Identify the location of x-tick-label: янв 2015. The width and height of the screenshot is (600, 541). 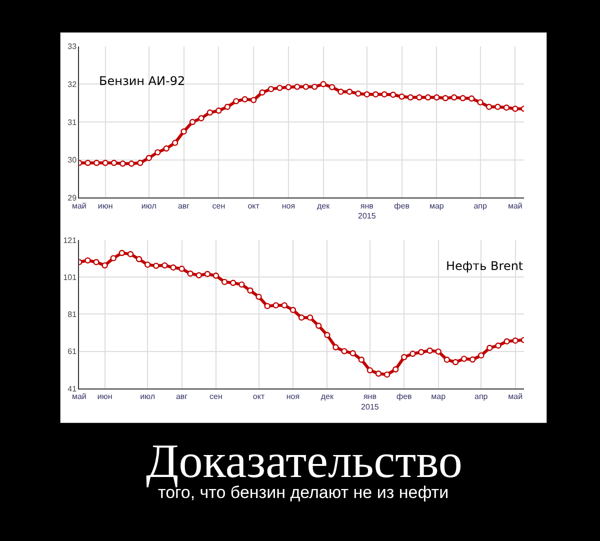
(367, 211).